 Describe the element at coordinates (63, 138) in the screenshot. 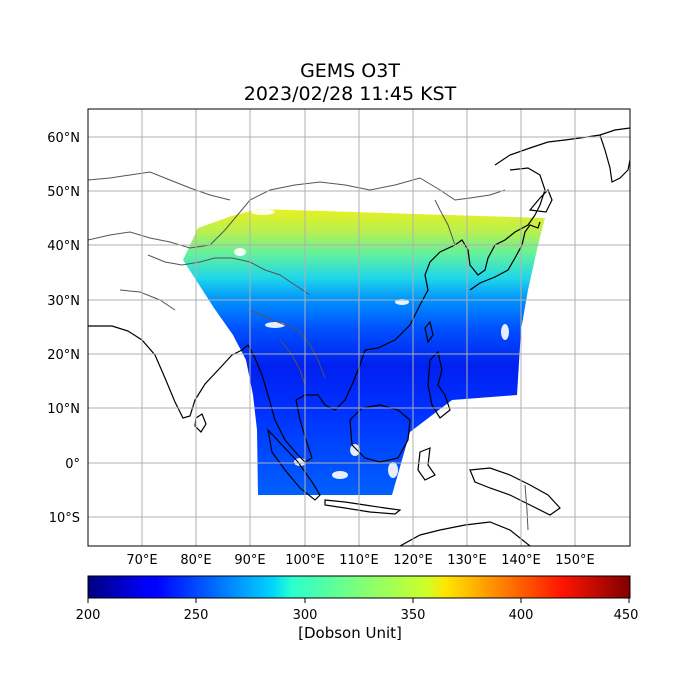

I see `lat-tick-label: 60°N` at that location.